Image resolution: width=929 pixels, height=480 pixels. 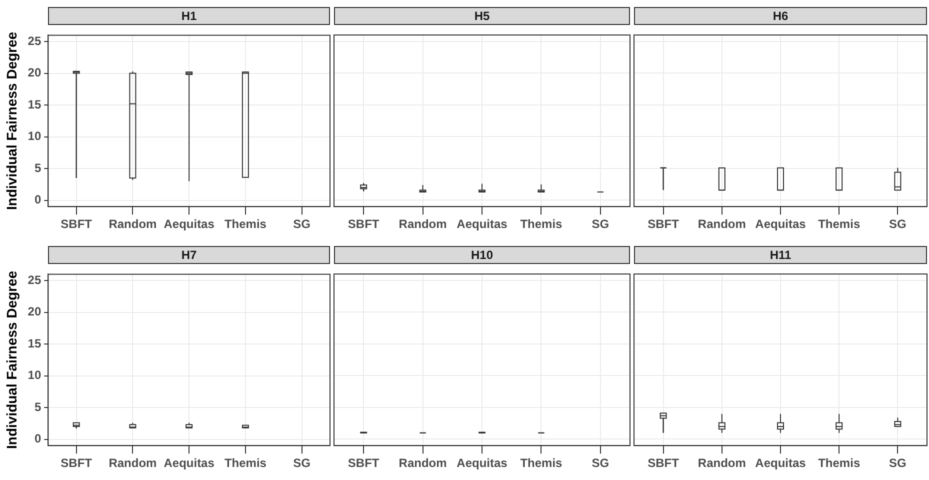 What do you see at coordinates (780, 255) in the screenshot?
I see `chart-title: H11` at bounding box center [780, 255].